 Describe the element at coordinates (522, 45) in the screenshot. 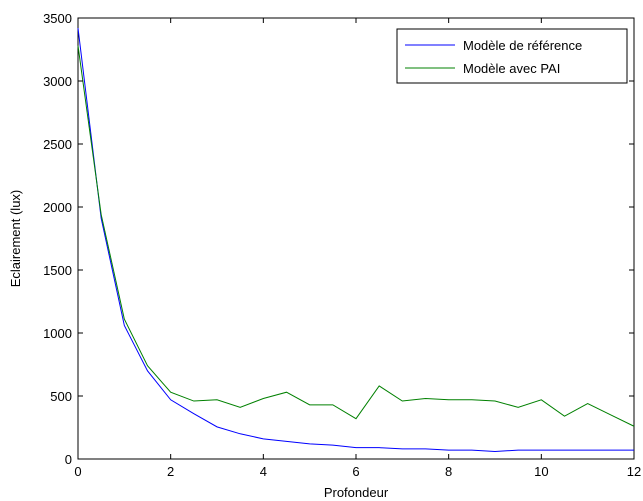

I see `legend-entry-reference: Modèle de référence` at that location.